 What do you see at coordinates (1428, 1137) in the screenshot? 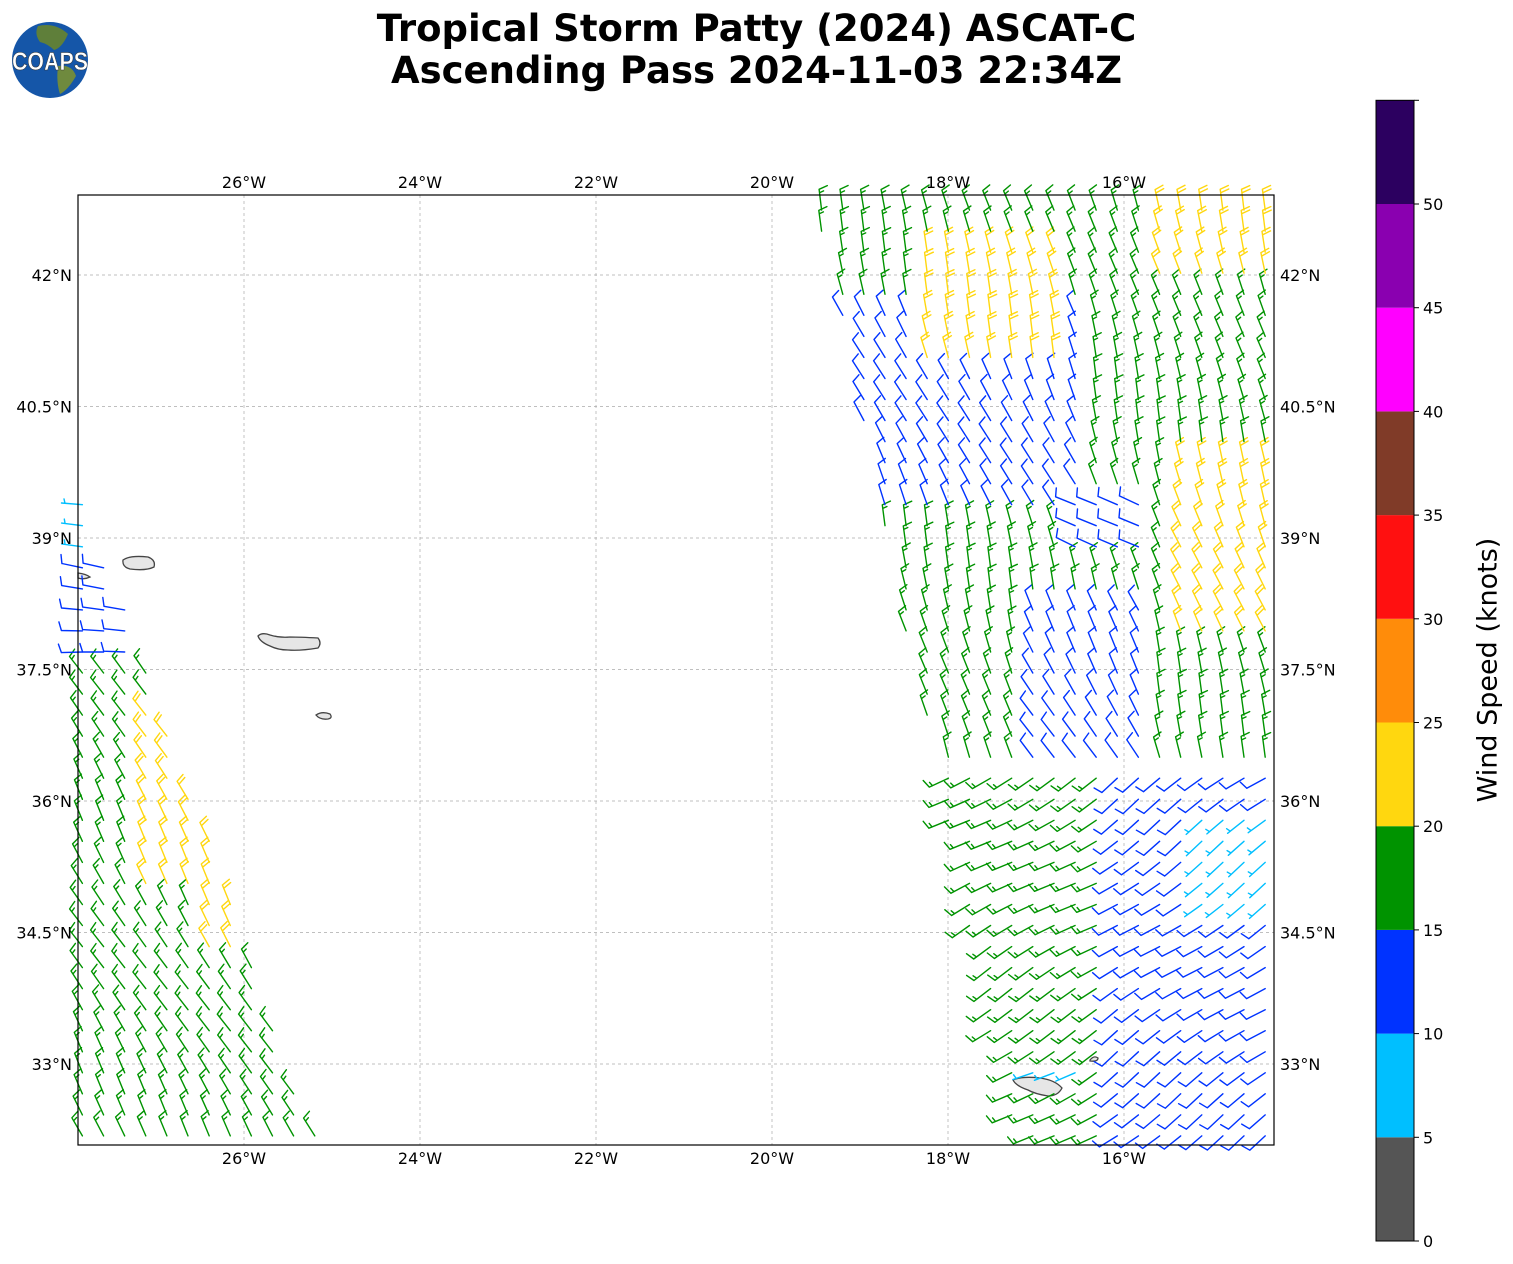
I see `colorbar-tick-label: 5` at bounding box center [1428, 1137].